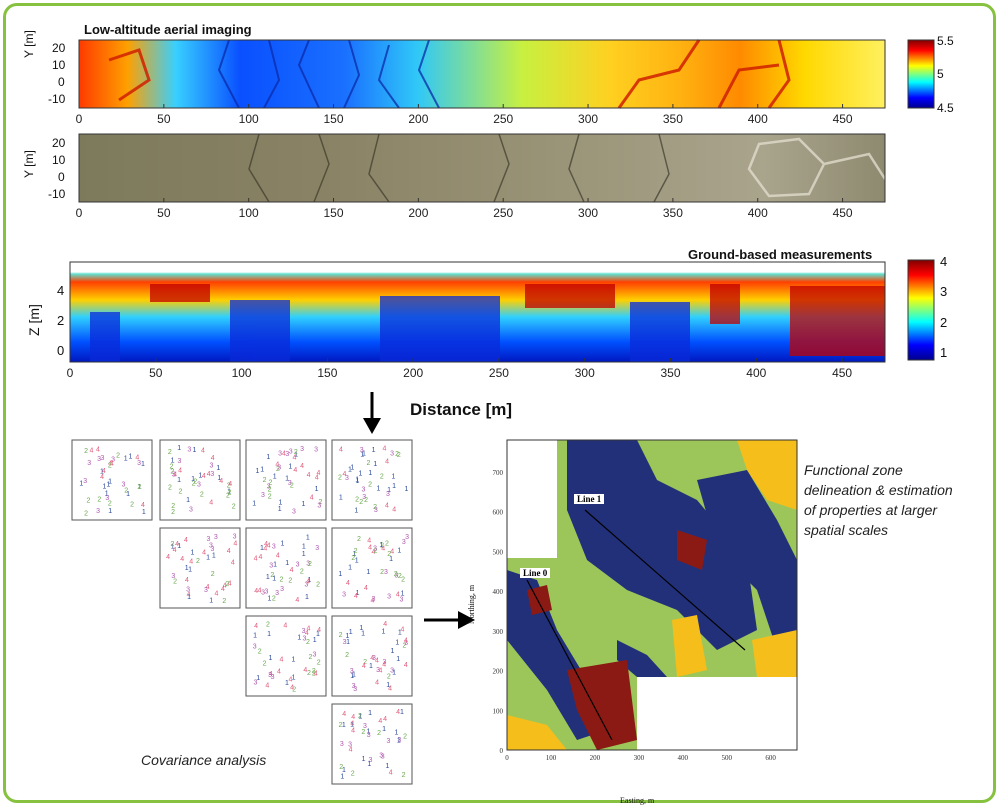 The height and width of the screenshot is (810, 1003). I want to click on covariance-caption: Covariance analysis, so click(204, 760).